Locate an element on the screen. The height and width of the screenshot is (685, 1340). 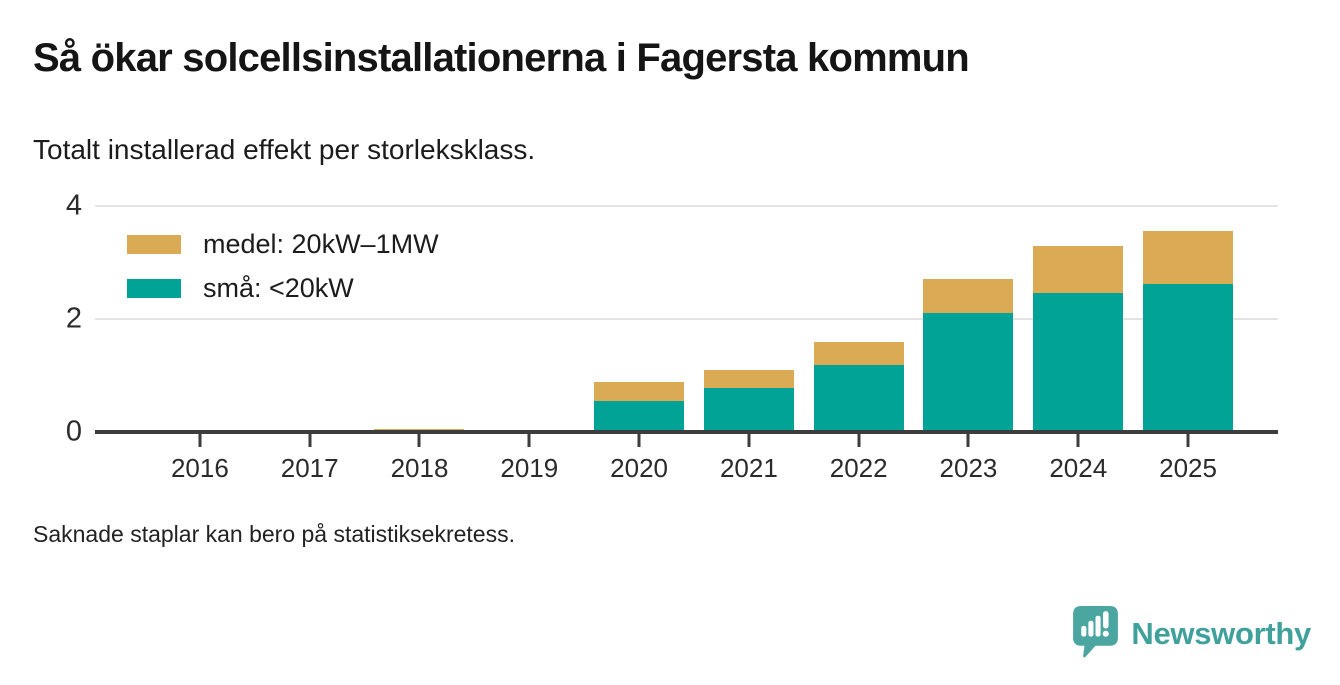
bar-slot-2025: 2025 is located at coordinates (1188, 344).